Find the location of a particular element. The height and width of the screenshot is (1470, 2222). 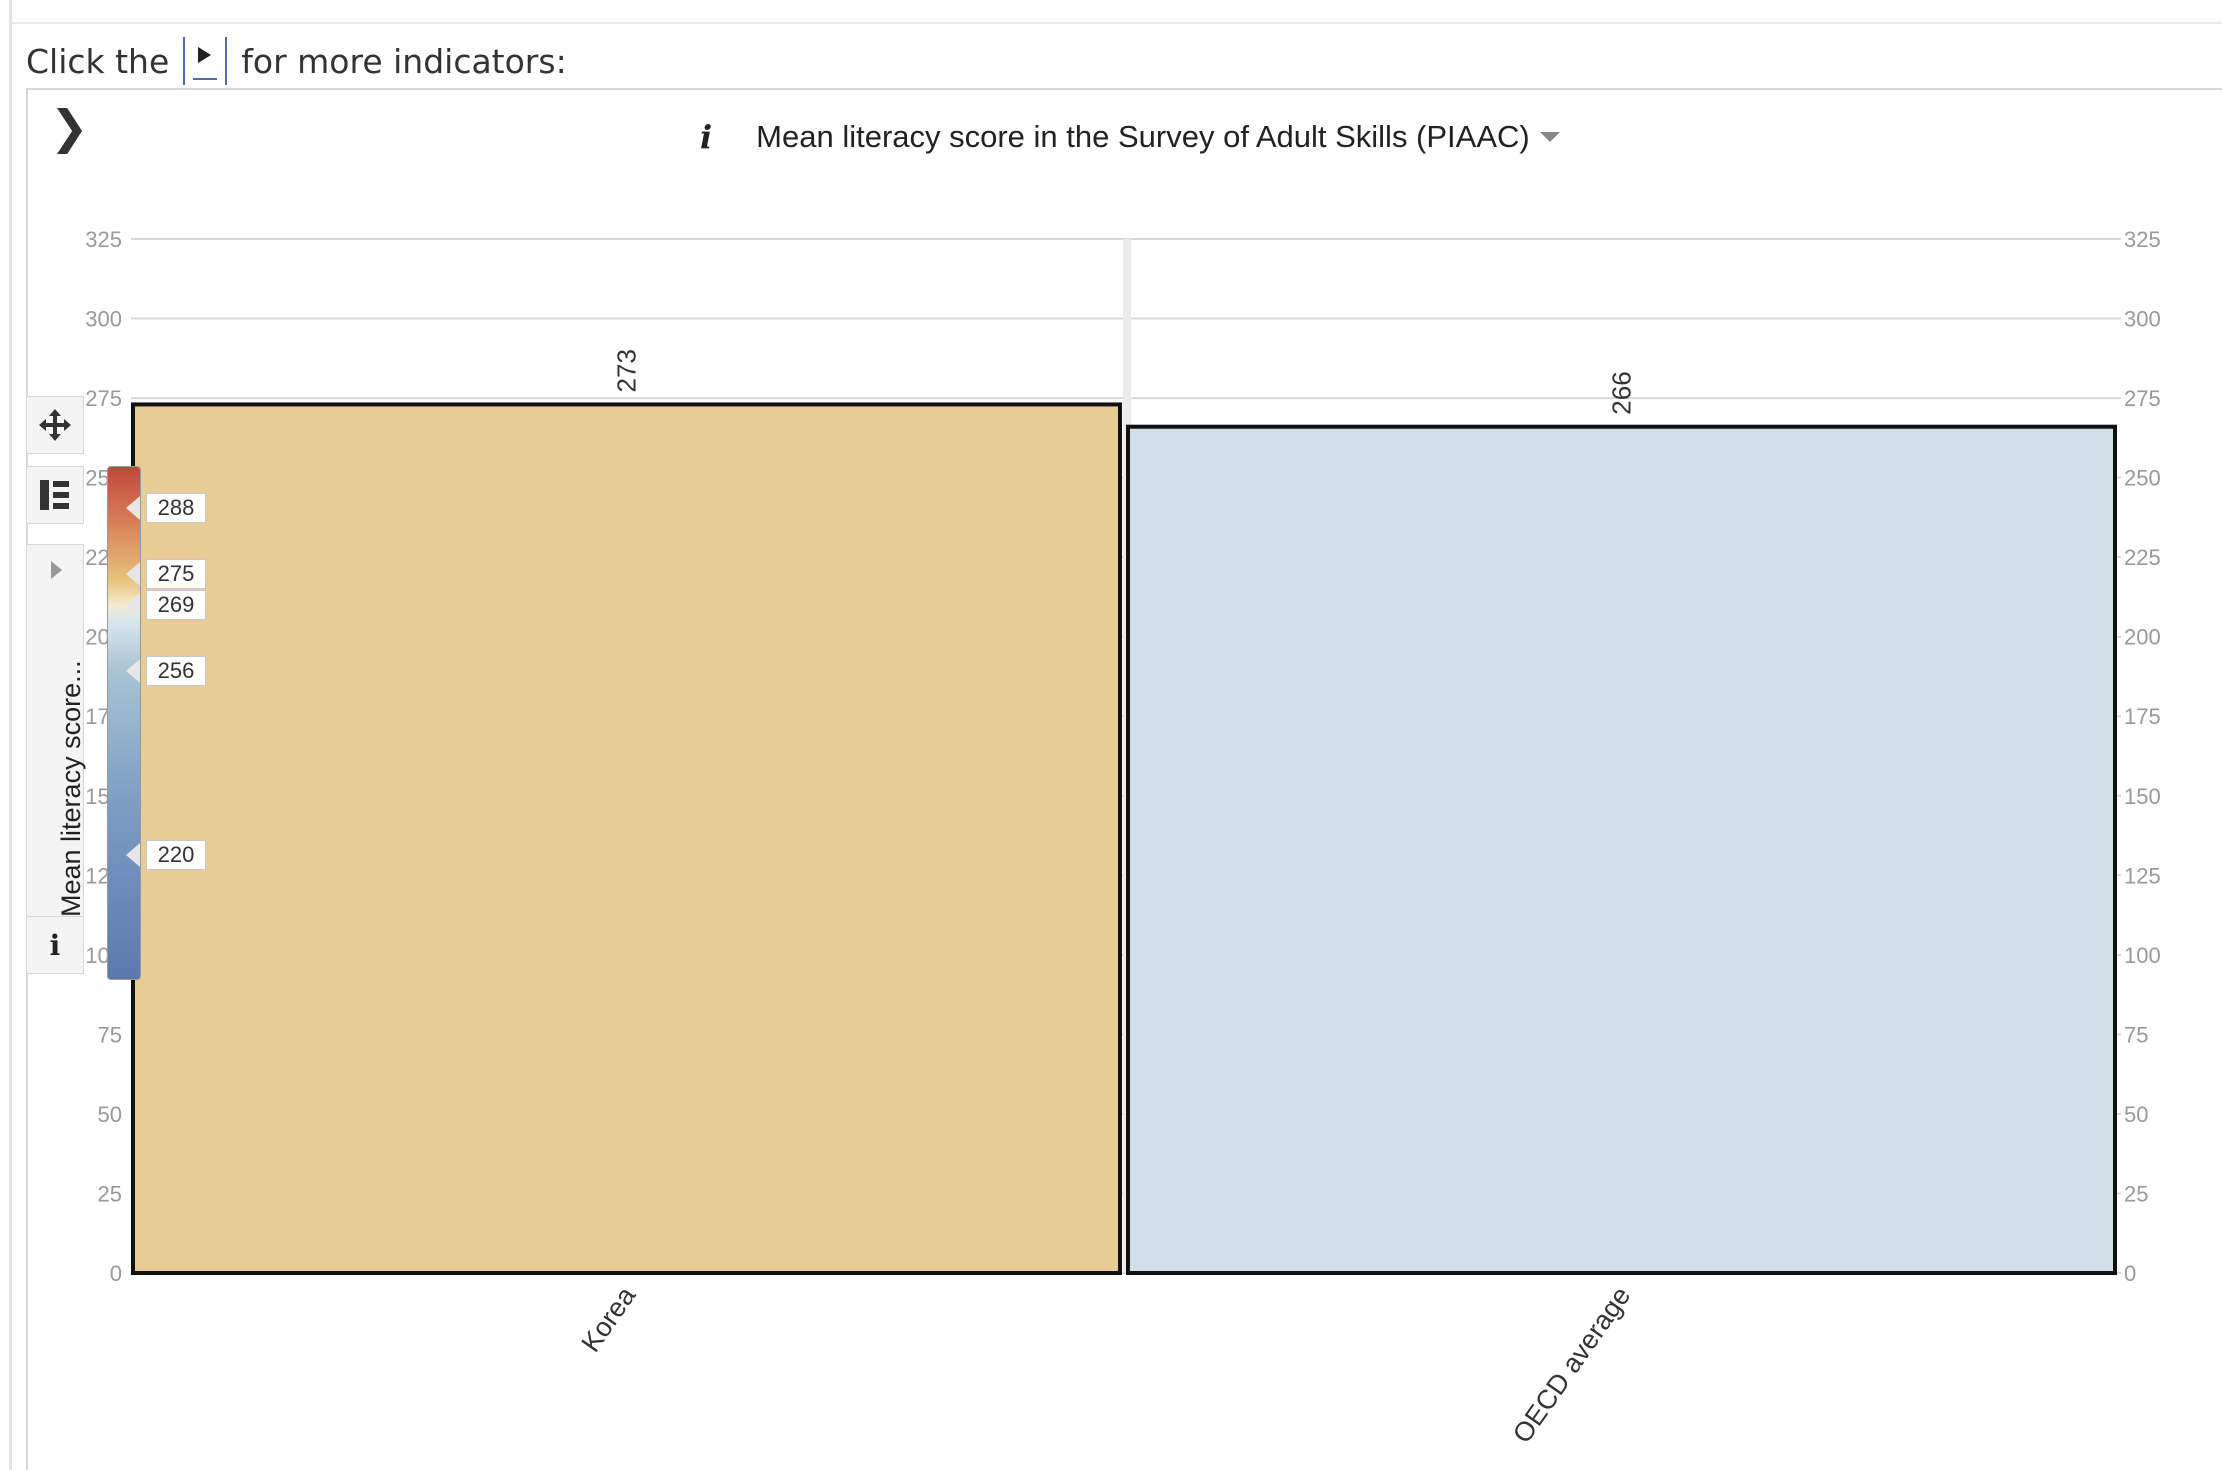

y-tick-label-right: 225 is located at coordinates (2142, 557).